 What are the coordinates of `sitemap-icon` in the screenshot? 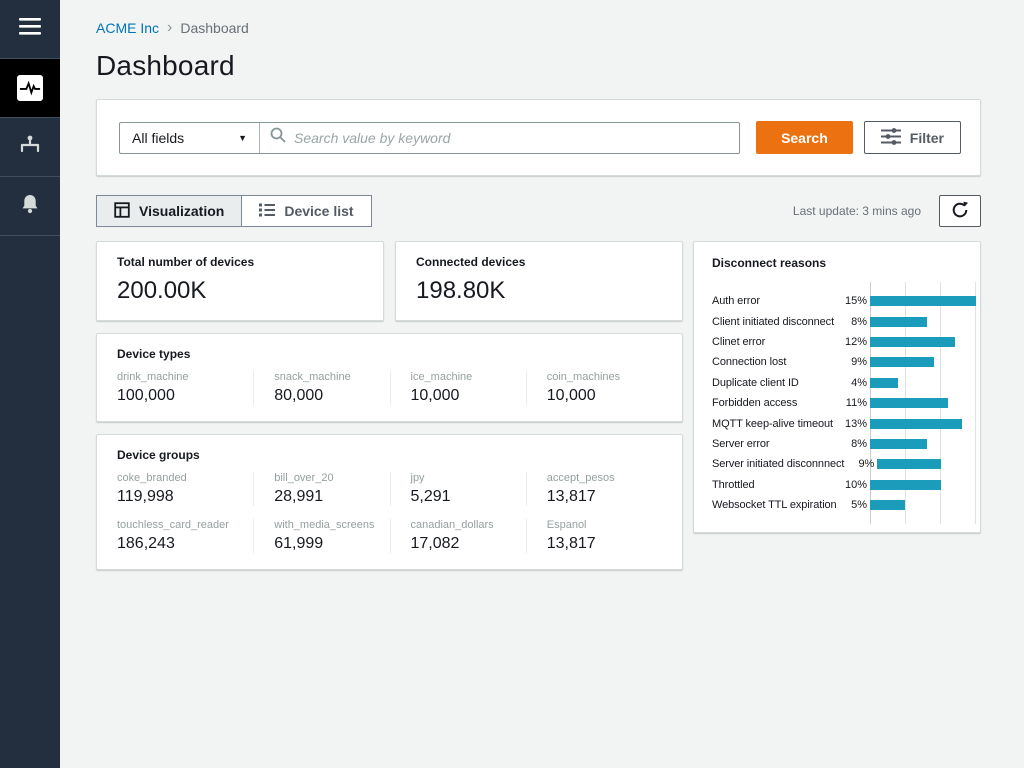 It's located at (30, 147).